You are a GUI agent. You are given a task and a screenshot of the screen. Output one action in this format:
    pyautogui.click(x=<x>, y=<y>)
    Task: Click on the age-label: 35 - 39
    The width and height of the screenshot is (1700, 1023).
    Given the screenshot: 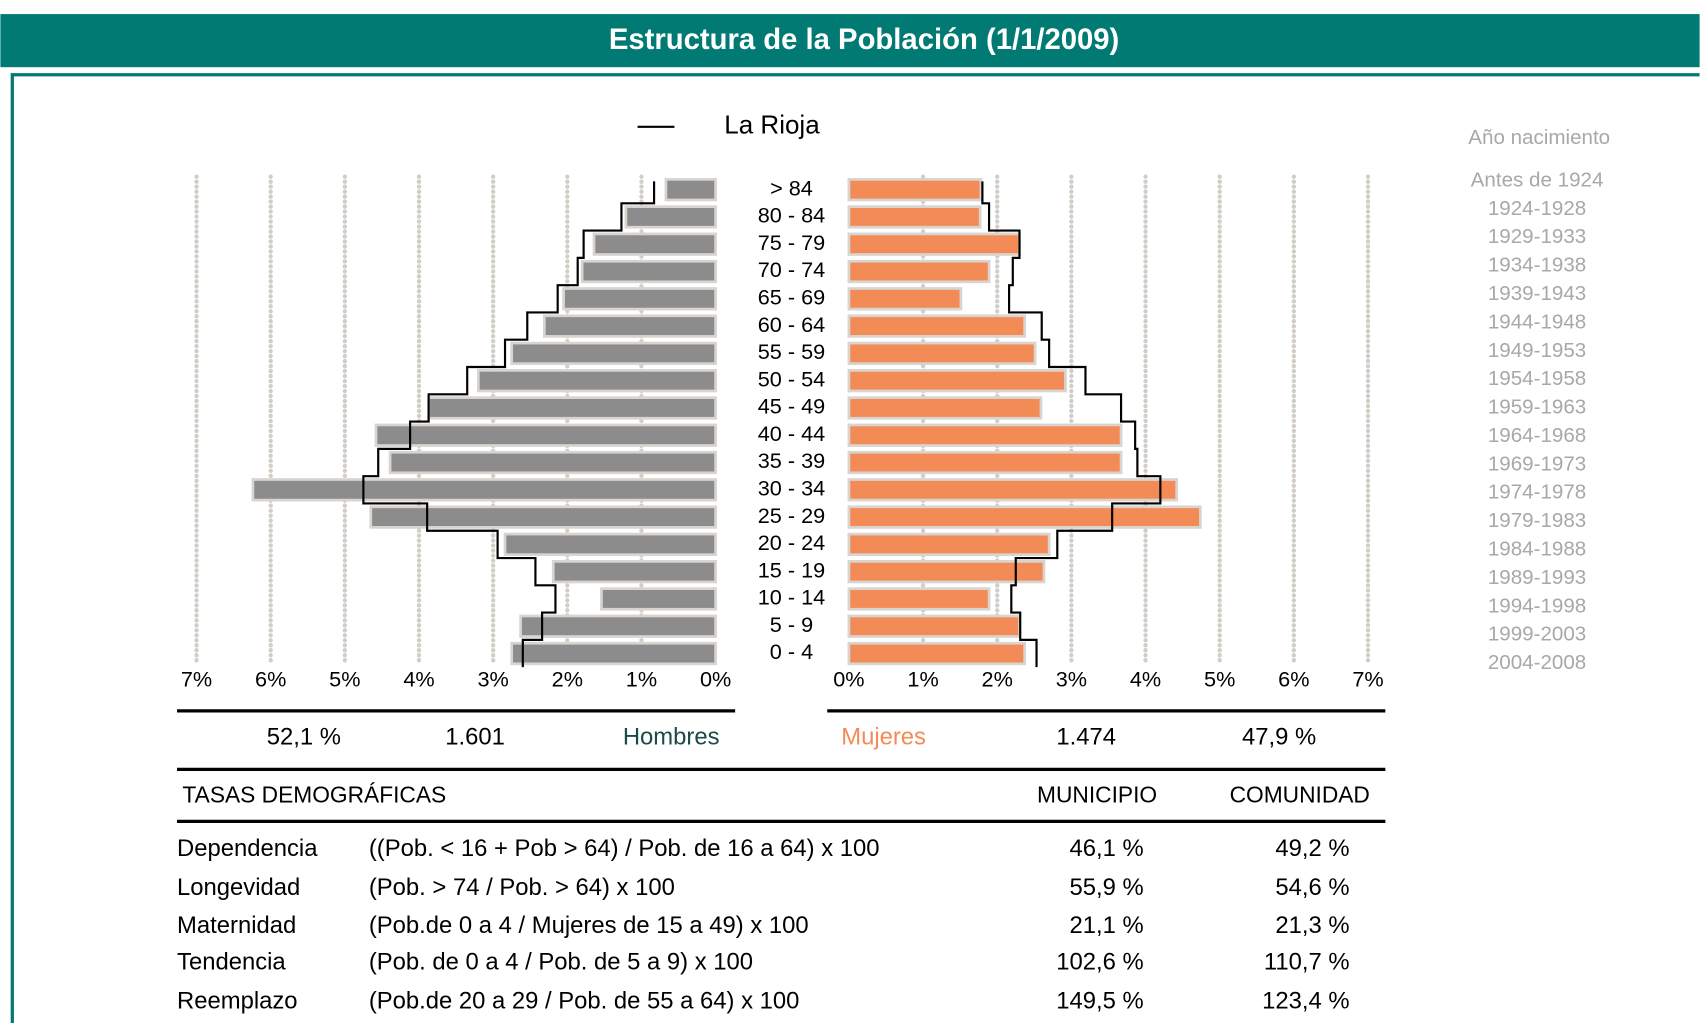 What is the action you would take?
    pyautogui.click(x=791, y=460)
    